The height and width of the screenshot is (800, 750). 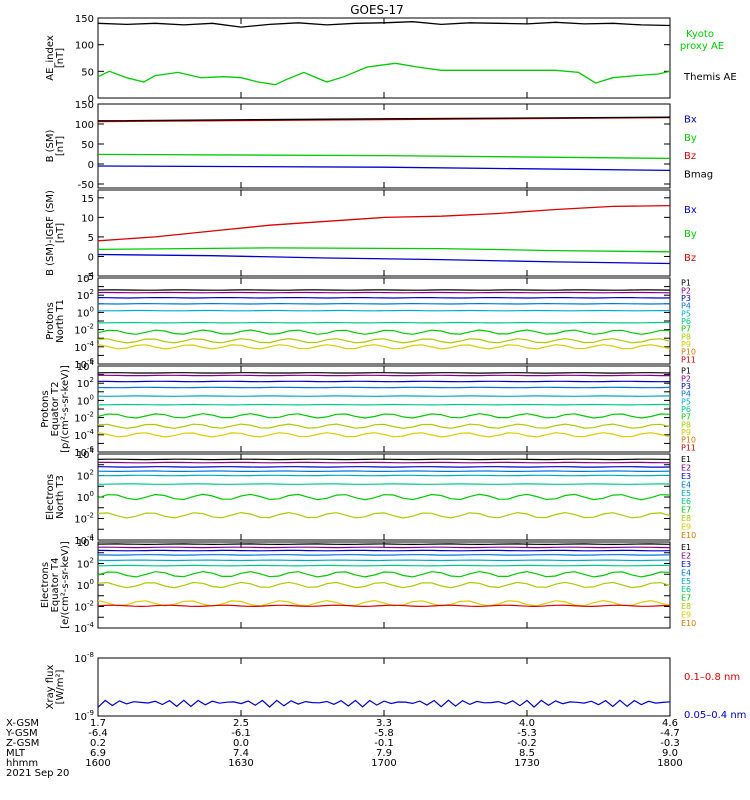 What do you see at coordinates (686, 401) in the screenshot?
I see `legend-item: P5` at bounding box center [686, 401].